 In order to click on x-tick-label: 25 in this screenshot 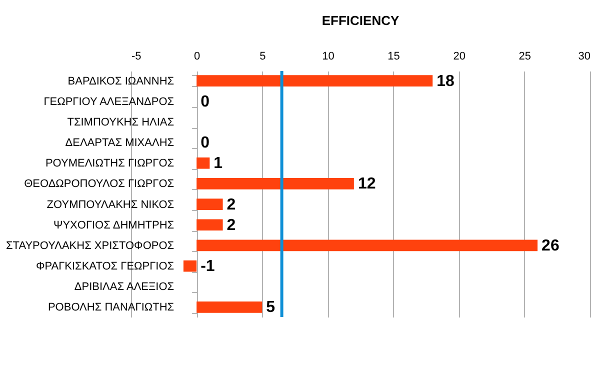, I will do `click(525, 56)`.